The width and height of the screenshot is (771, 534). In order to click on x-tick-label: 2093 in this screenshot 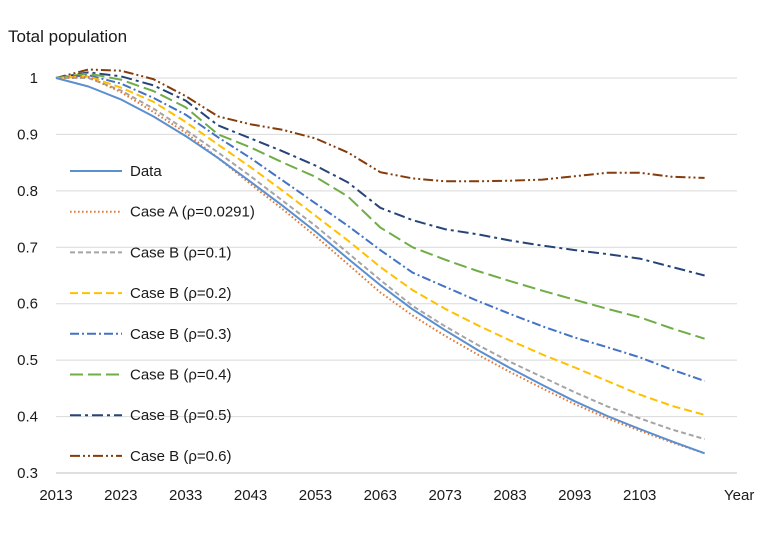, I will do `click(574, 495)`.